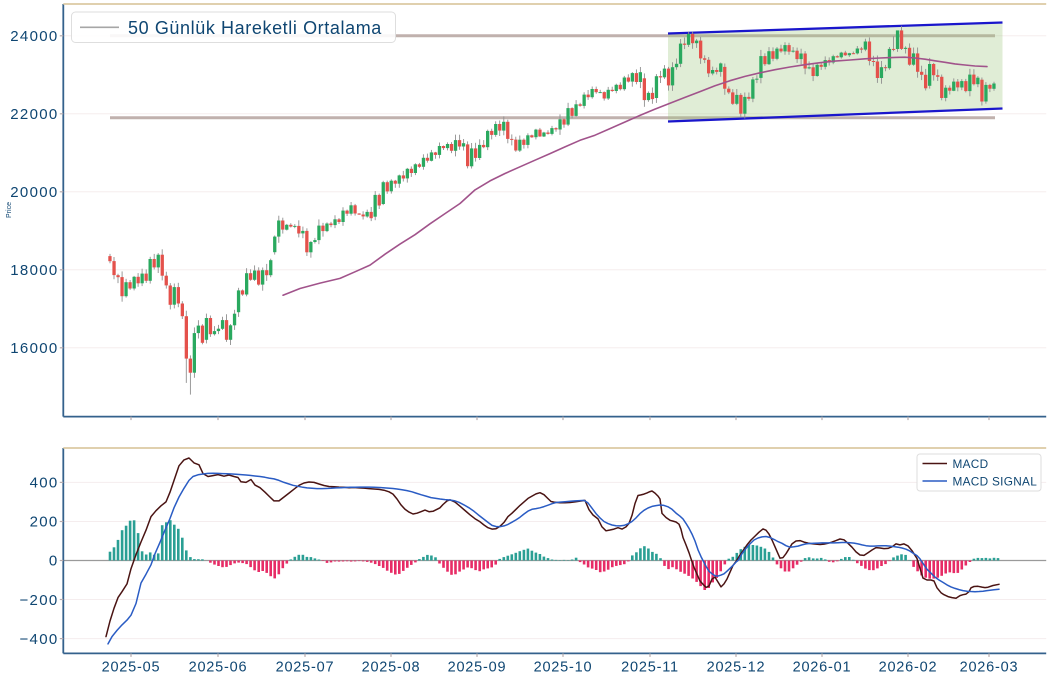  What do you see at coordinates (39, 600) in the screenshot?
I see `svg-text: −200` at bounding box center [39, 600].